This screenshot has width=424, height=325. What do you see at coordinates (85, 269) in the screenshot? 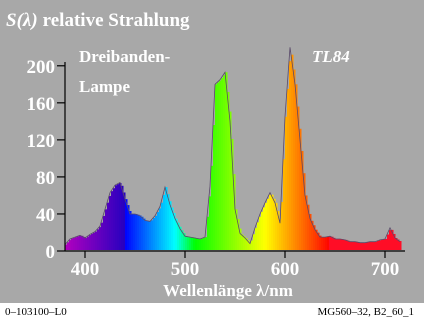
I see `x-tick-label: 400` at bounding box center [85, 269].